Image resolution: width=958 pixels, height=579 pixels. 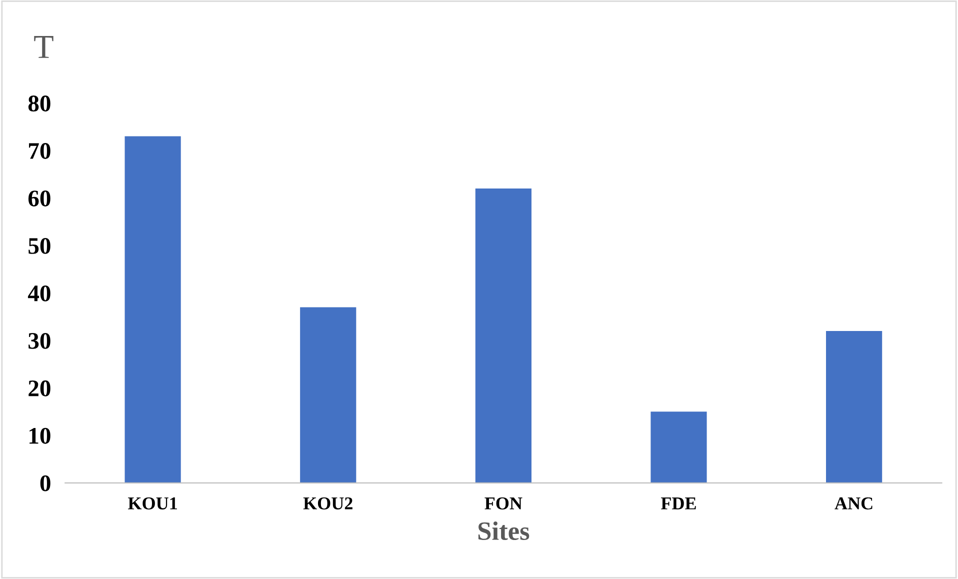 I want to click on y-tick-label: 50, so click(x=39, y=246).